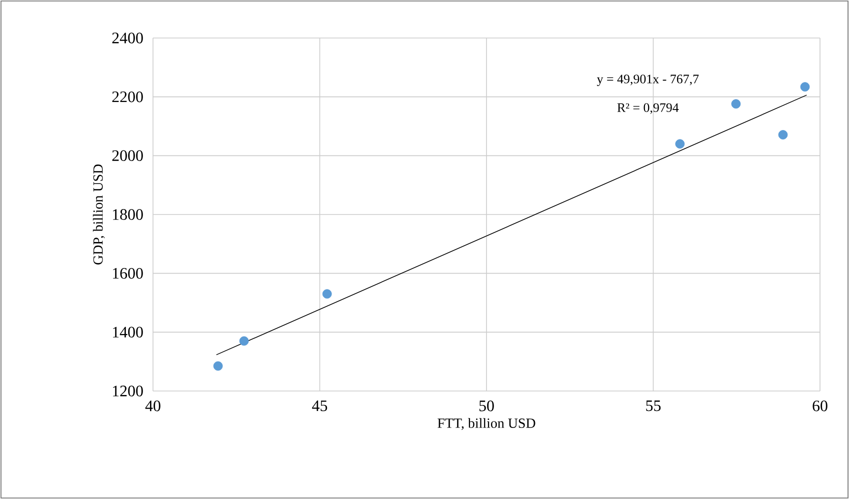  I want to click on annotation: y = 49,901x - 767,7, so click(647, 80).